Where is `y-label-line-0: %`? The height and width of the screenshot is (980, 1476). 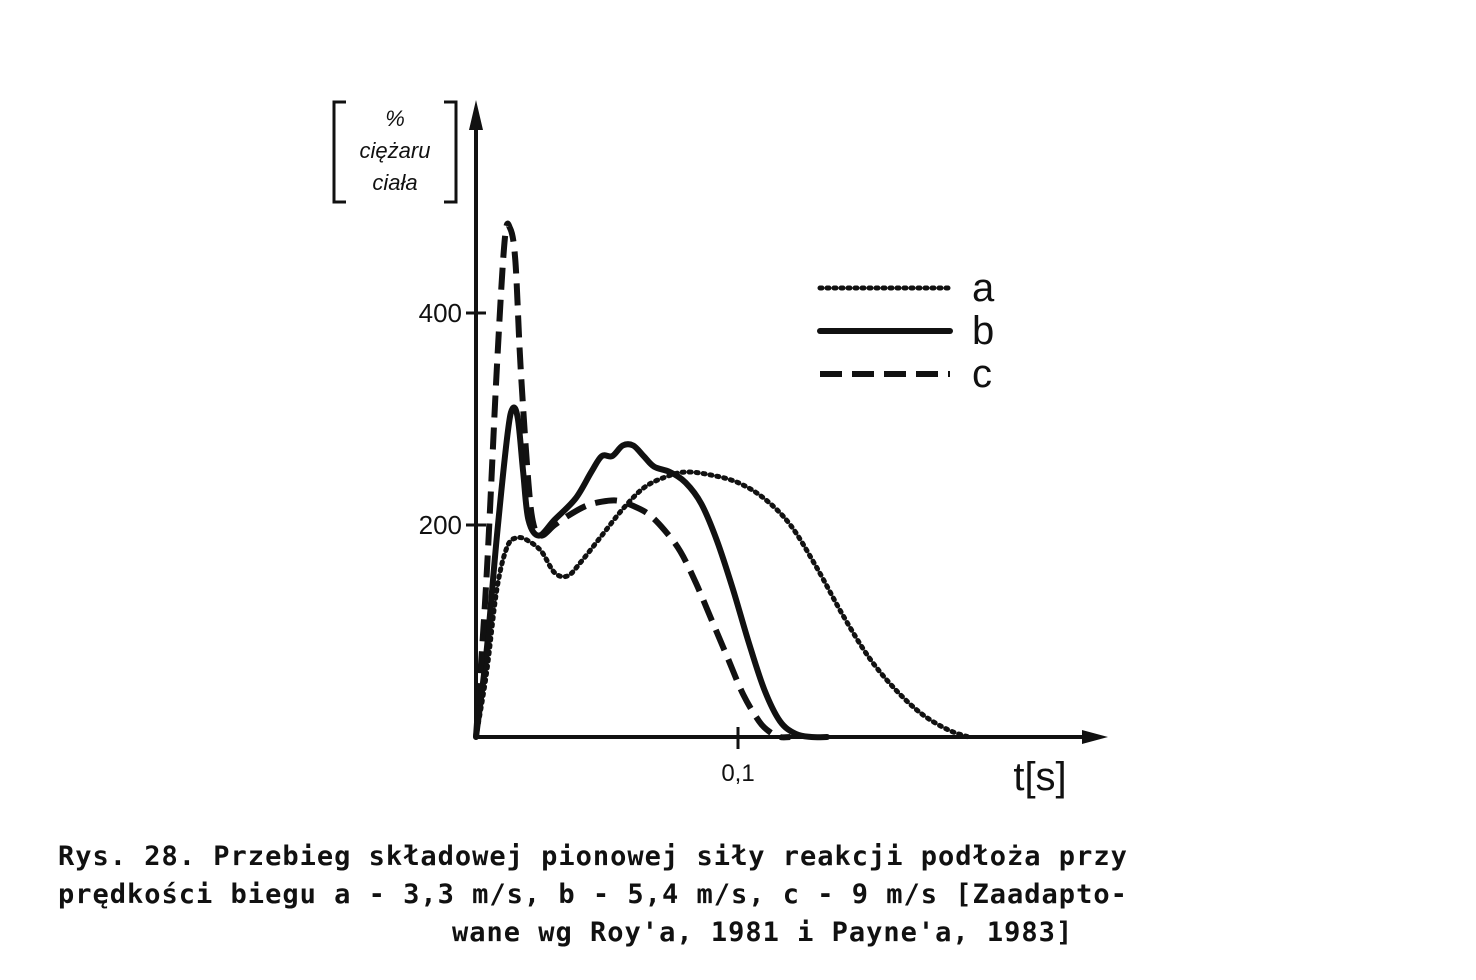
y-label-line-0: % is located at coordinates (395, 118).